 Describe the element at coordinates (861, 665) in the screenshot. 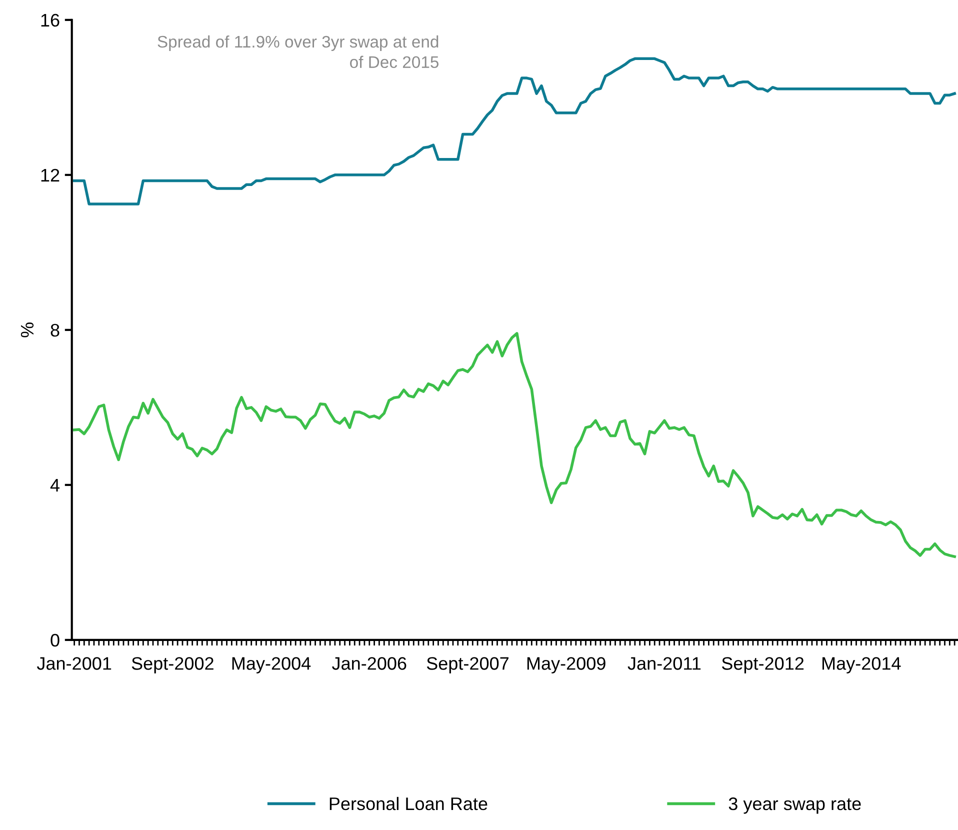

I see `x-tick-label: May-2014` at that location.